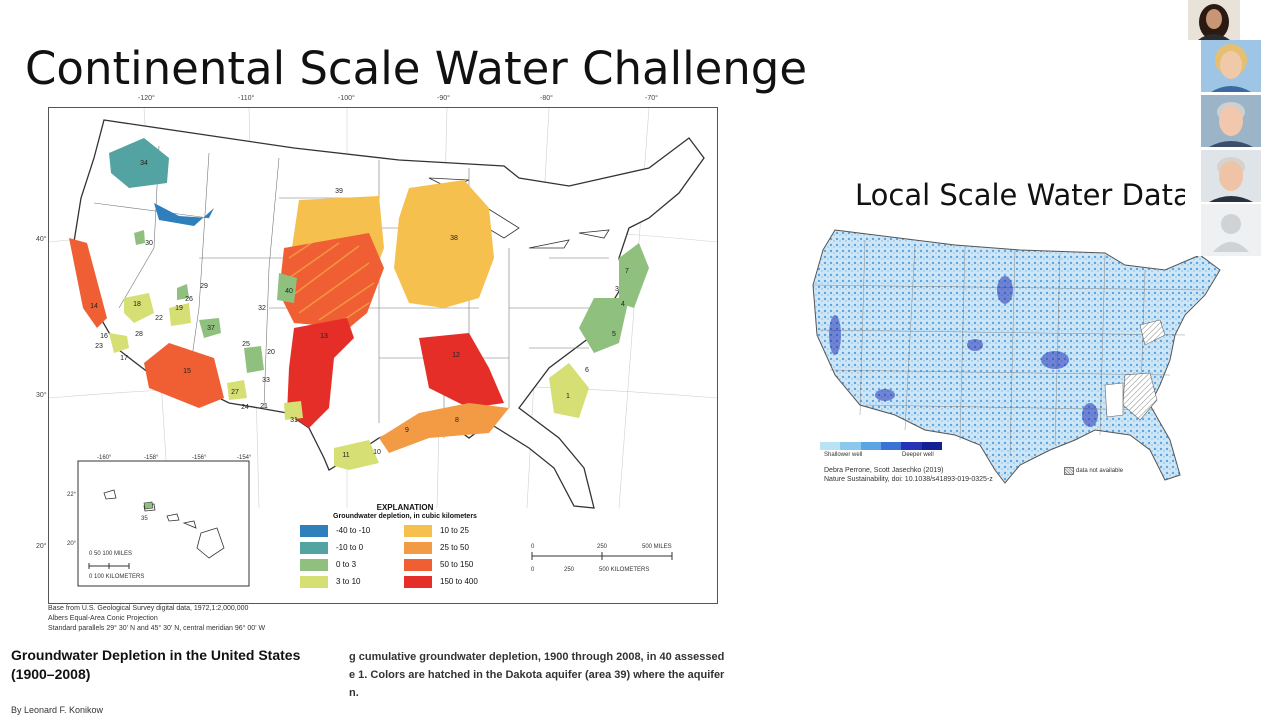  What do you see at coordinates (587, 370) in the screenshot?
I see `area-label: 6` at bounding box center [587, 370].